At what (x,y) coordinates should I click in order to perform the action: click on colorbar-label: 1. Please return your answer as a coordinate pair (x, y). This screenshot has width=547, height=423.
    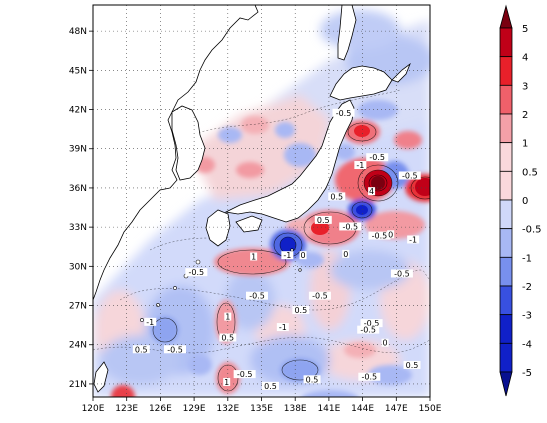
    Looking at the image, I should click on (525, 144).